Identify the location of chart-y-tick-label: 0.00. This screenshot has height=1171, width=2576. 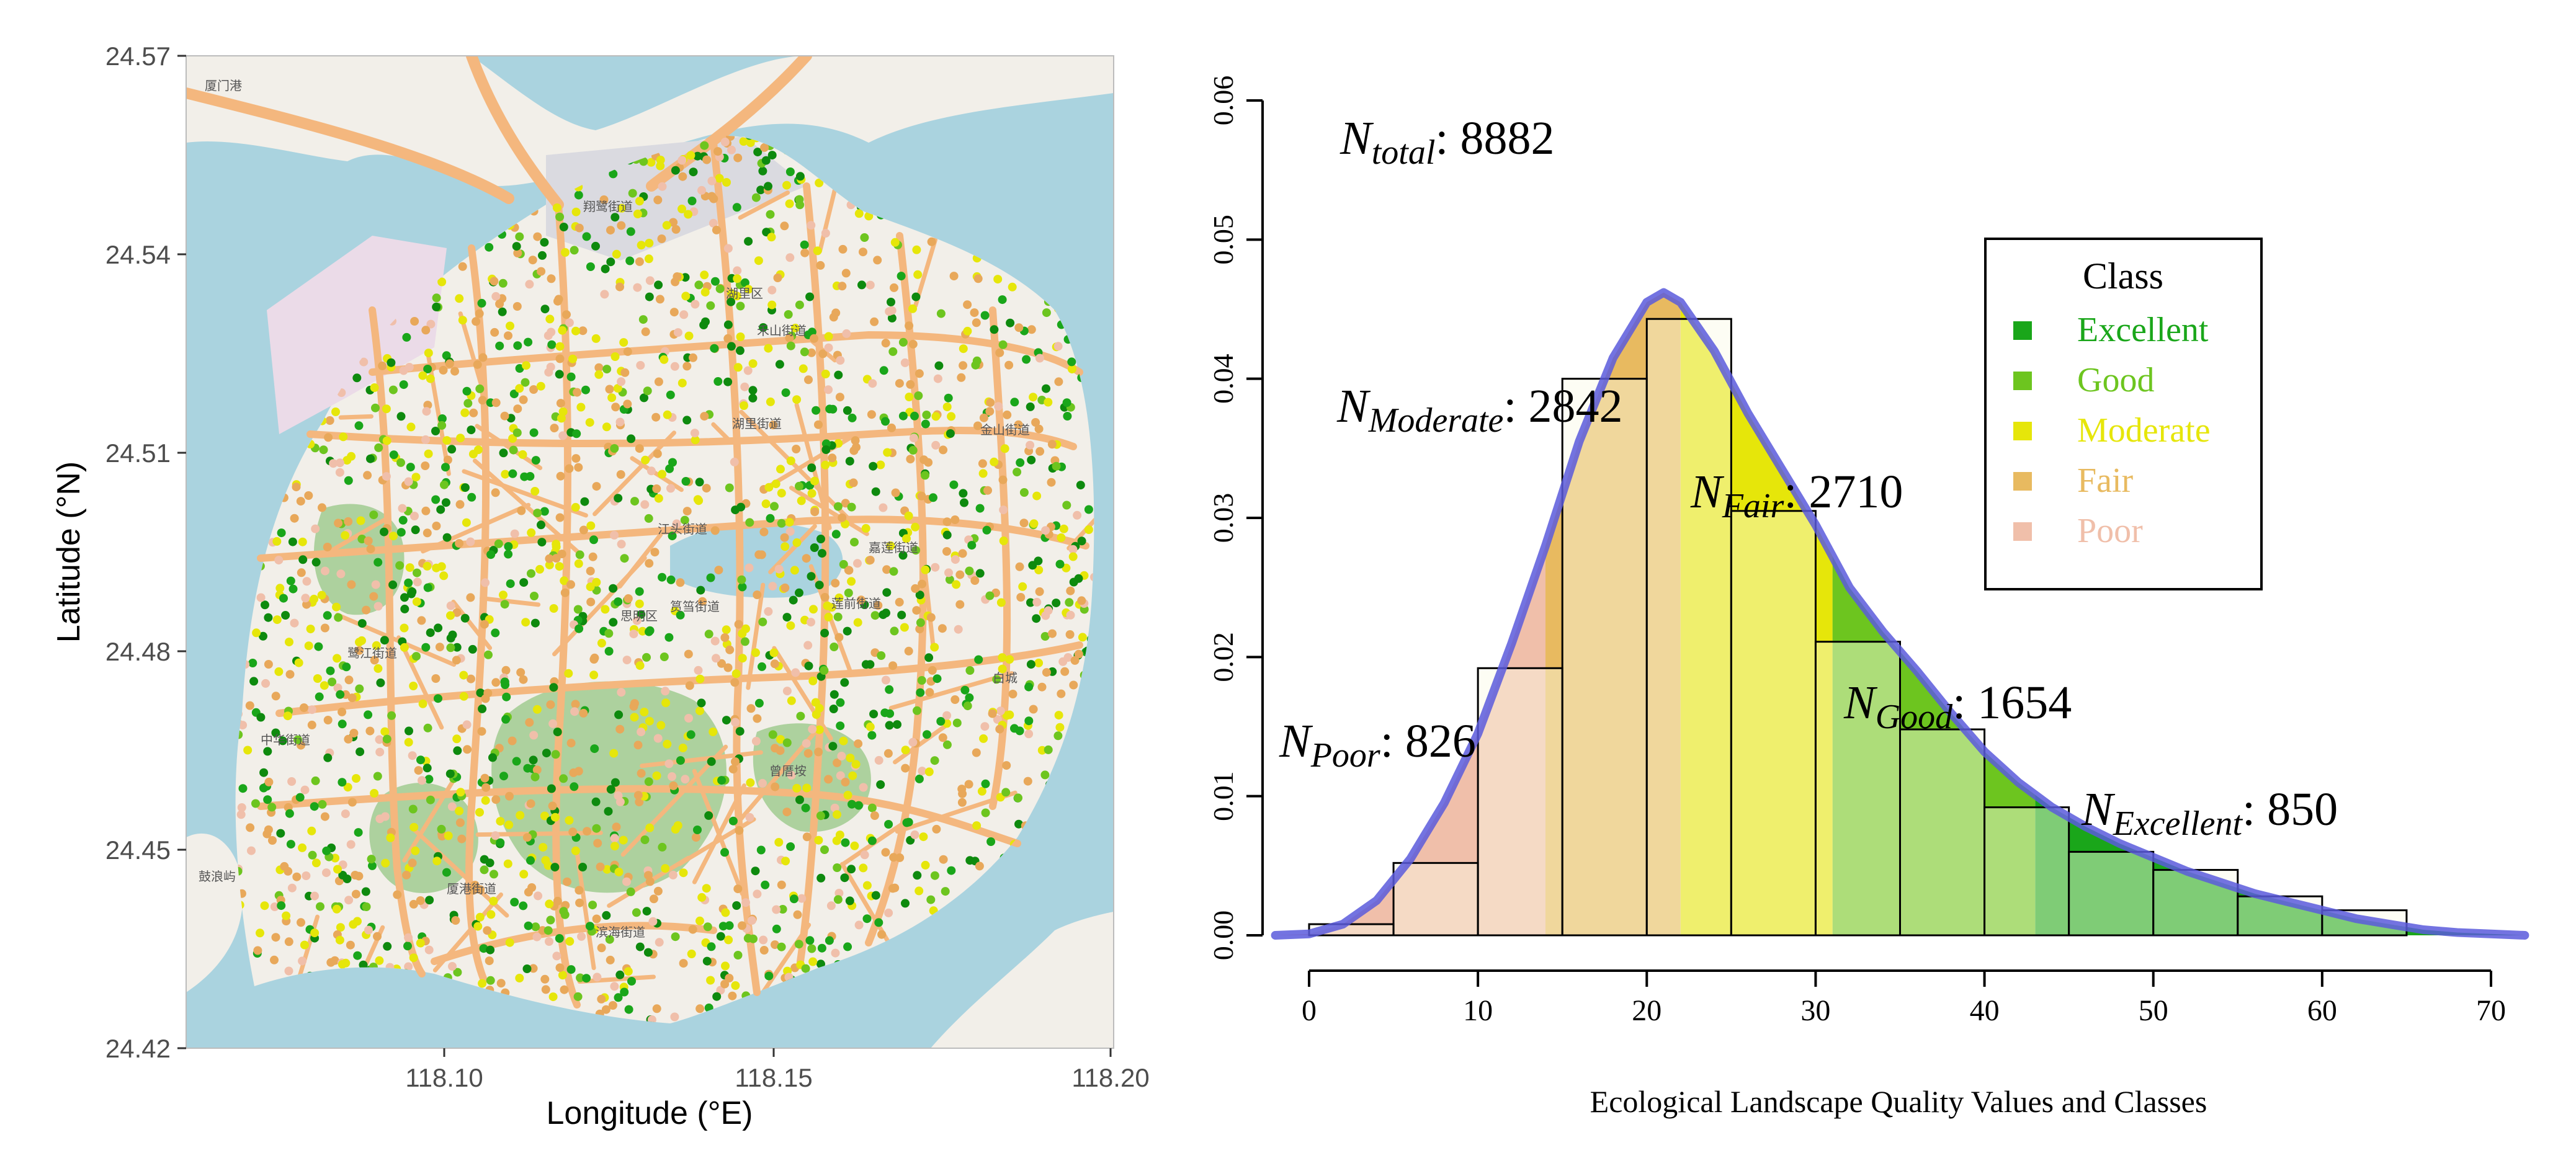
(1223, 936).